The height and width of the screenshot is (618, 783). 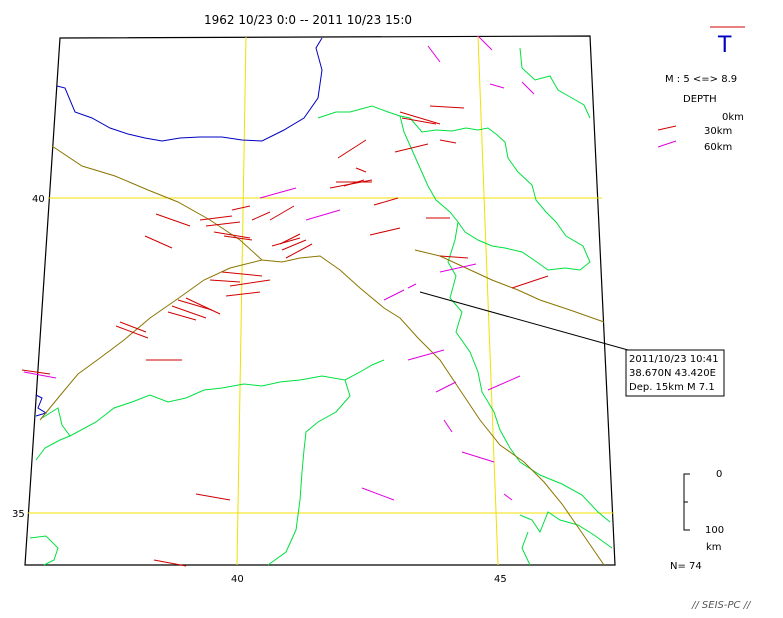 I want to click on legend-magnitude: M : 5 <=> 8.9, so click(x=701, y=79).